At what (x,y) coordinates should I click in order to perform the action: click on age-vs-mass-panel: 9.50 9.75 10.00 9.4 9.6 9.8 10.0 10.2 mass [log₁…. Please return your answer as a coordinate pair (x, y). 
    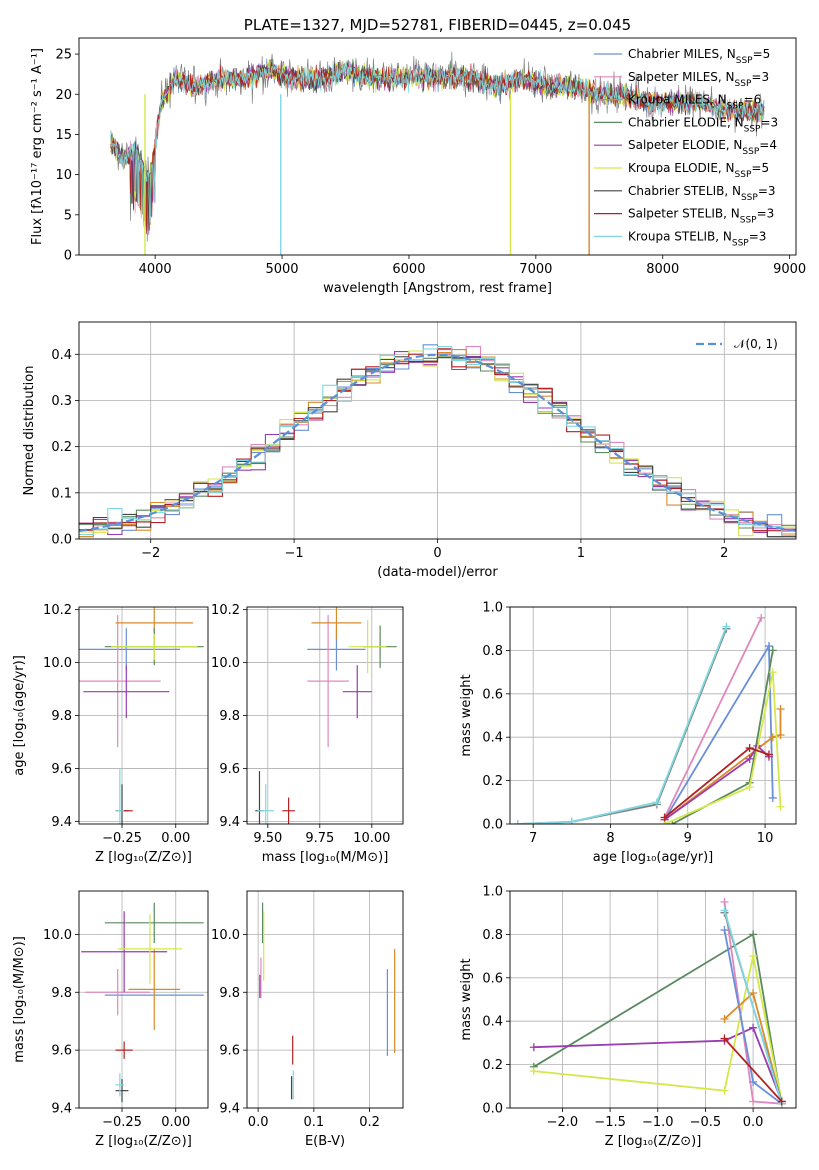
    Looking at the image, I should click on (307, 734).